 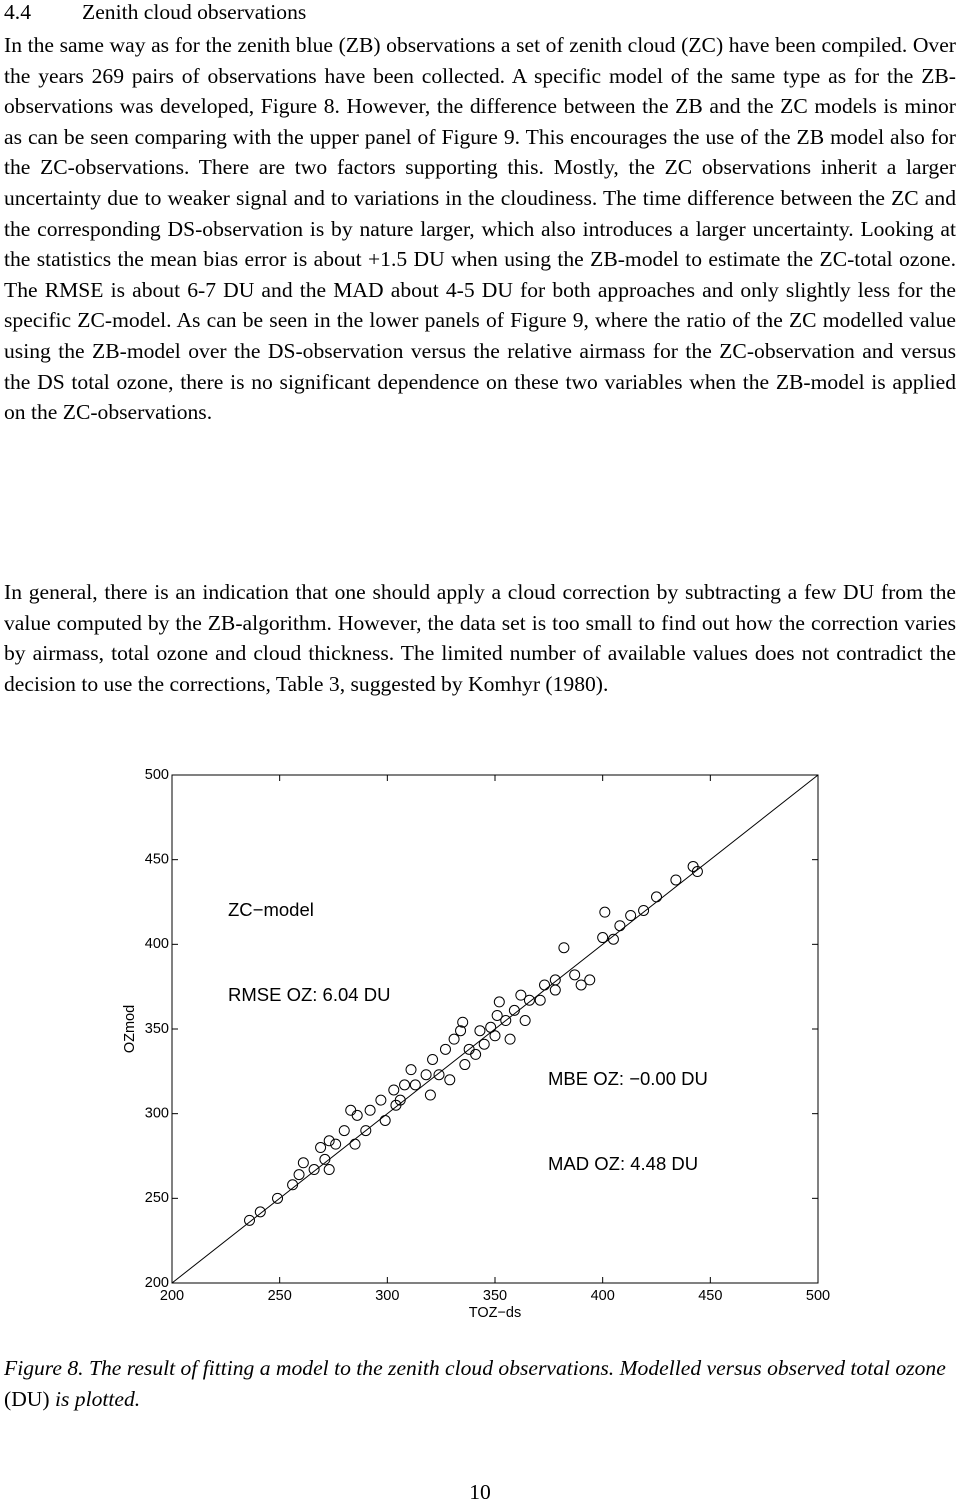 What do you see at coordinates (157, 775) in the screenshot?
I see `y-tick-label: 500` at bounding box center [157, 775].